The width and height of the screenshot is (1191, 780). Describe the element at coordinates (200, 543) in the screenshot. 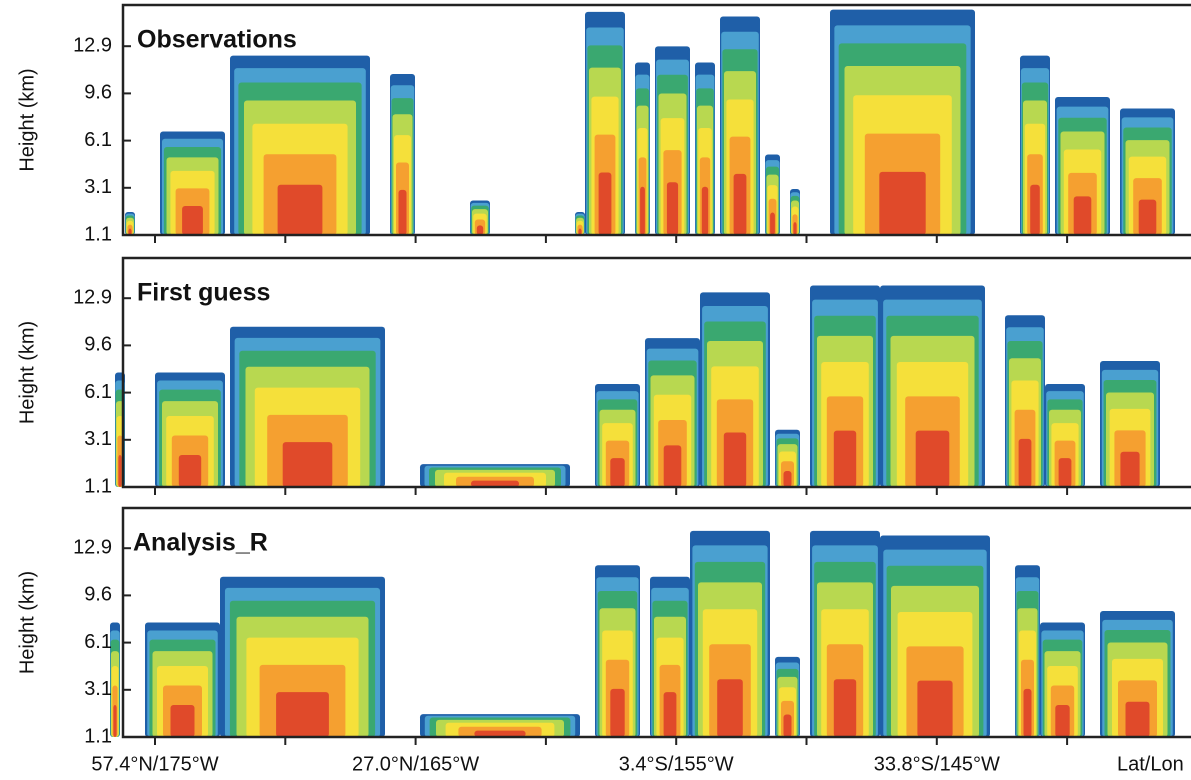

I see `panel-title: Analysis_R` at that location.